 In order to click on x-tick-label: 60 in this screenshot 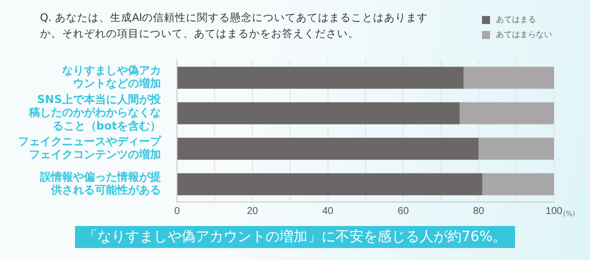, I will do `click(404, 211)`.